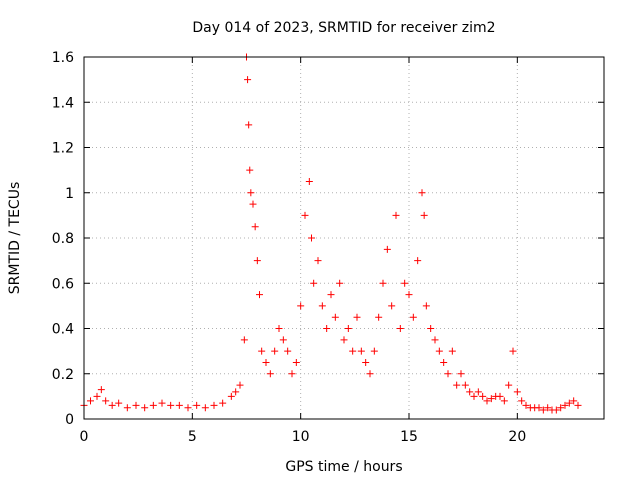 The width and height of the screenshot is (640, 480). I want to click on y-tick-label: 0.8, so click(63, 239).